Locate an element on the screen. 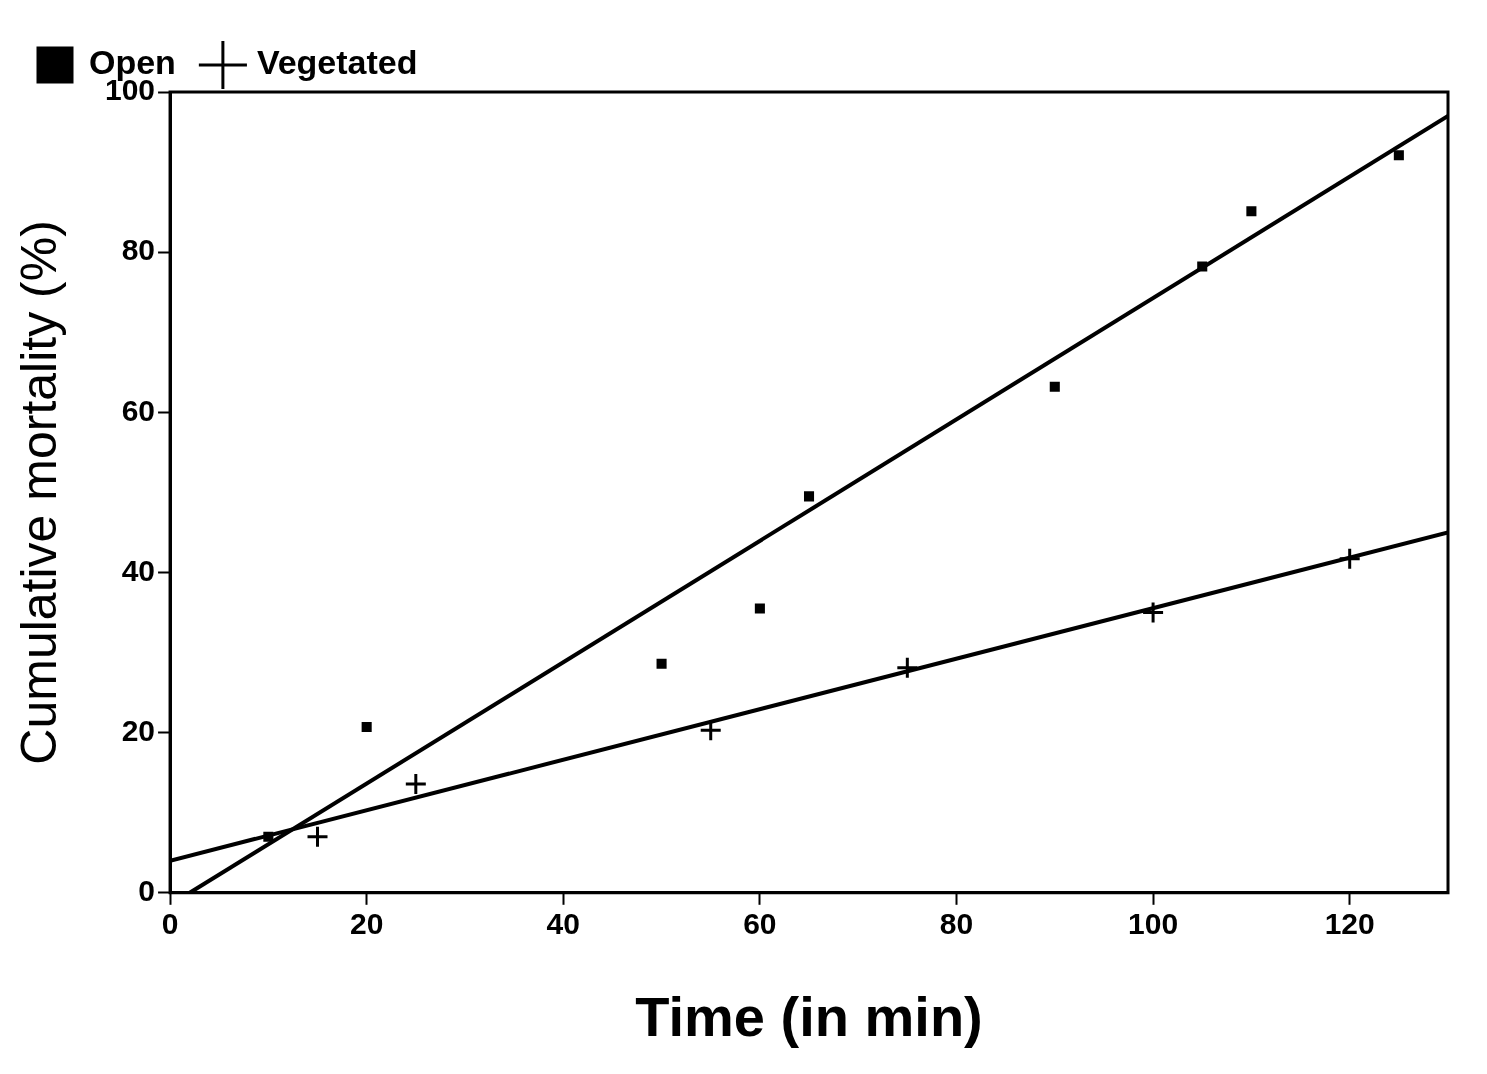 This screenshot has height=1074, width=1487. y-axis-title: Cumulative mortality (%) is located at coordinates (38, 492).